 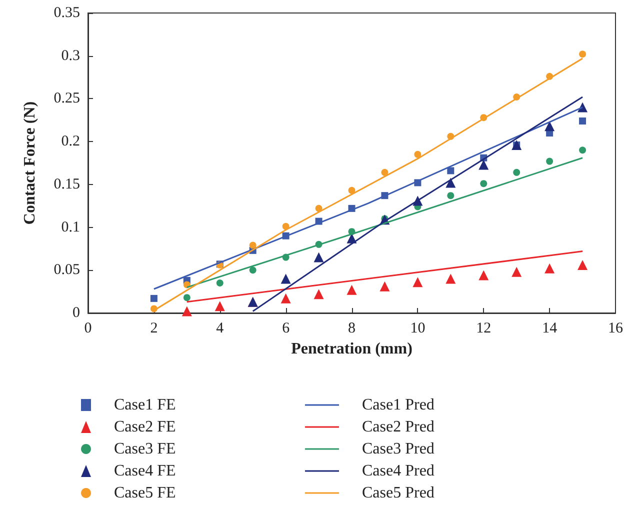 I want to click on legend-label: Case3 Pred, so click(x=398, y=449).